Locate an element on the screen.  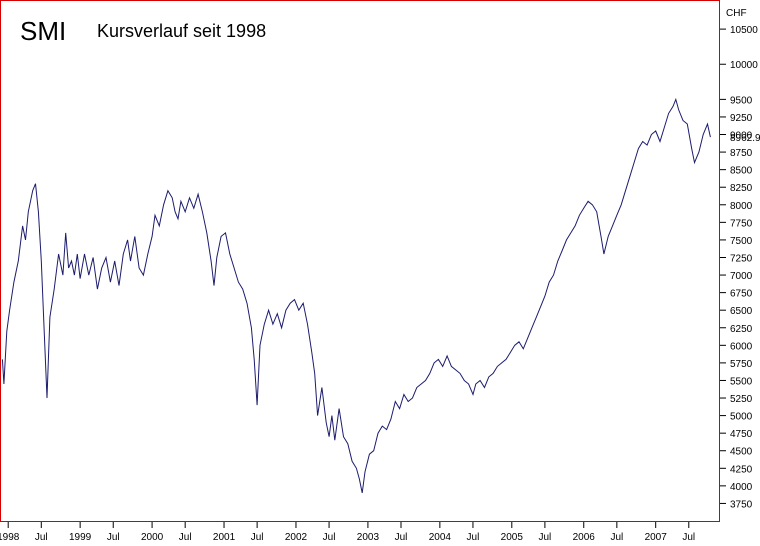
last-value-label: 8962.9 is located at coordinates (745, 138).